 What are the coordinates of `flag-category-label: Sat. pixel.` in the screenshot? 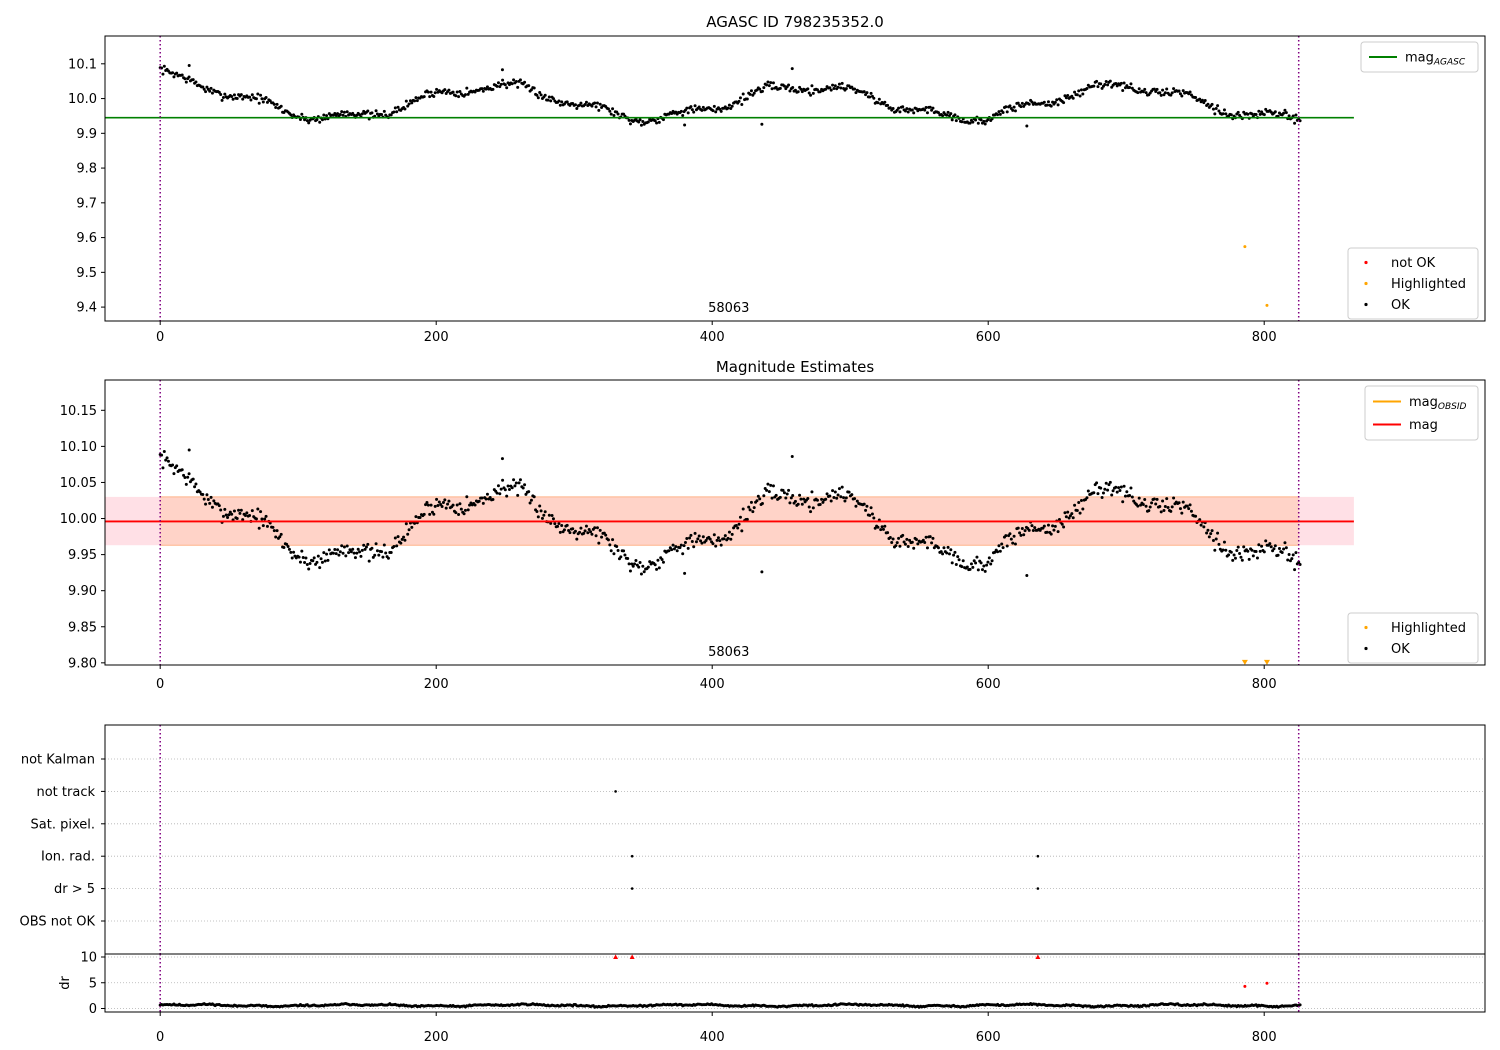 It's located at (63, 824).